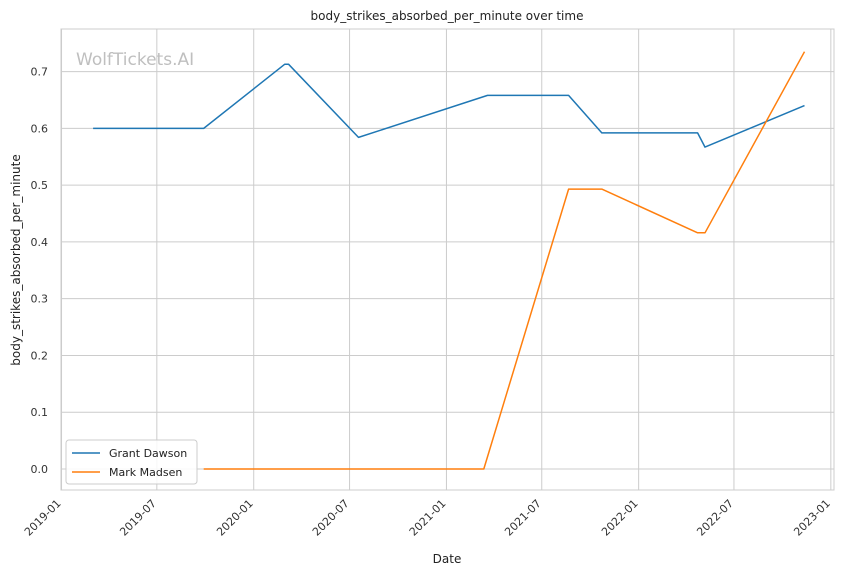 Image resolution: width=862 pixels, height=575 pixels. I want to click on y-tick-label: 0.0, so click(40, 469).